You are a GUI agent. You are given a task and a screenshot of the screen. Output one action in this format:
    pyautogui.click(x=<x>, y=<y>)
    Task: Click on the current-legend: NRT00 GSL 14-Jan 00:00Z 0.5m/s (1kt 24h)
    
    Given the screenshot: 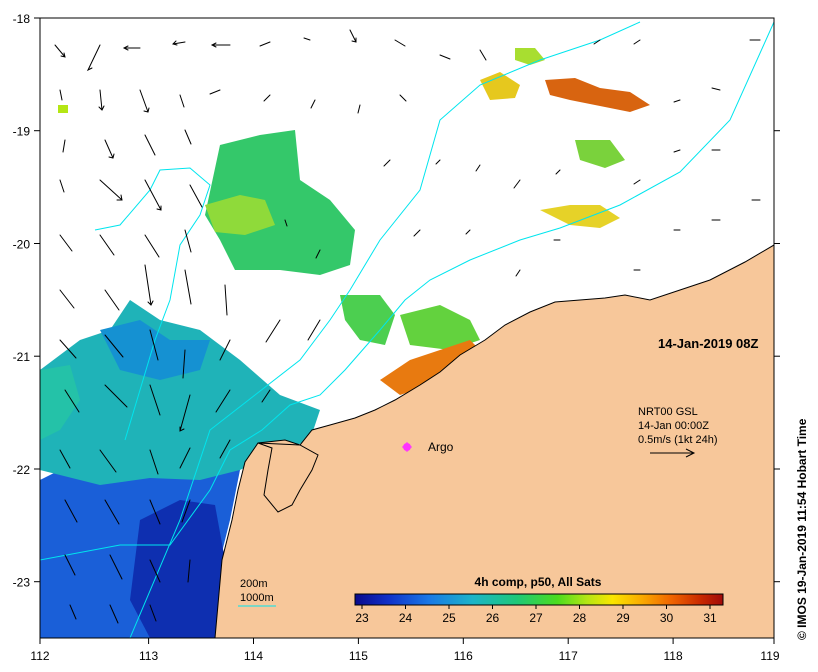 What is the action you would take?
    pyautogui.click(x=677, y=432)
    